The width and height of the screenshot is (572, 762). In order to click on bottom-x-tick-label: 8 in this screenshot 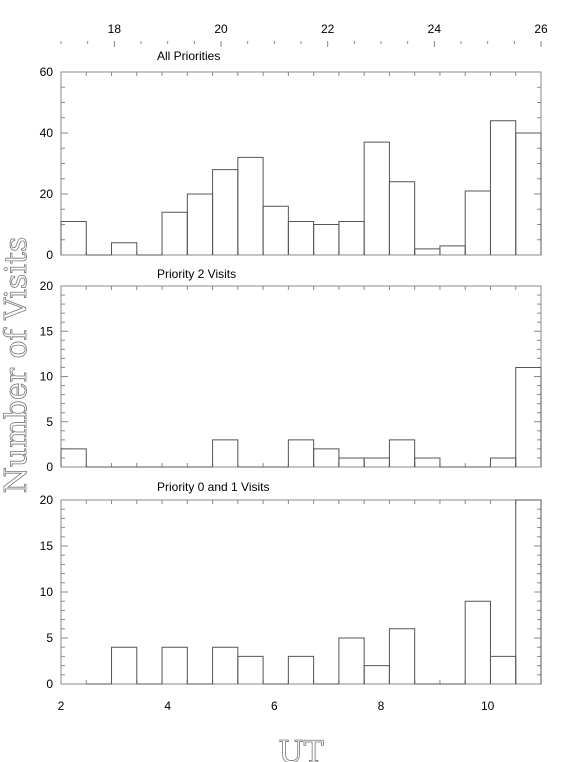, I will do `click(381, 706)`.